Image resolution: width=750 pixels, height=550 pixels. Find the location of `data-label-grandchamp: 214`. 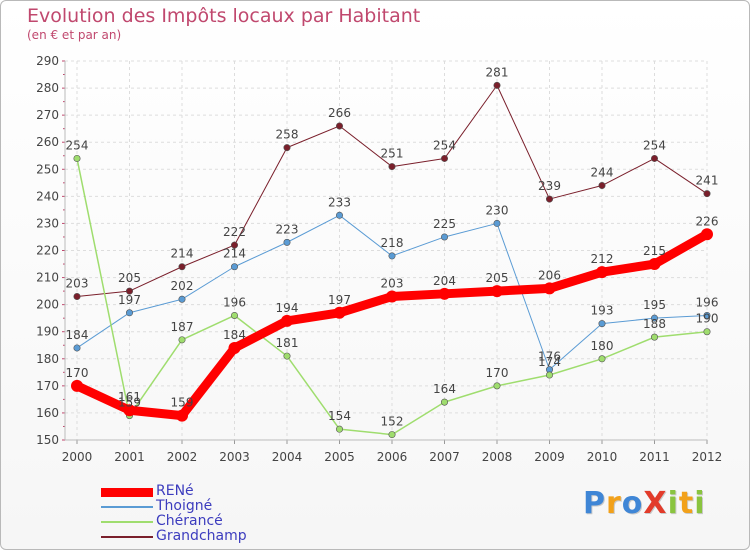

data-label-grandchamp: 214 is located at coordinates (182, 254).